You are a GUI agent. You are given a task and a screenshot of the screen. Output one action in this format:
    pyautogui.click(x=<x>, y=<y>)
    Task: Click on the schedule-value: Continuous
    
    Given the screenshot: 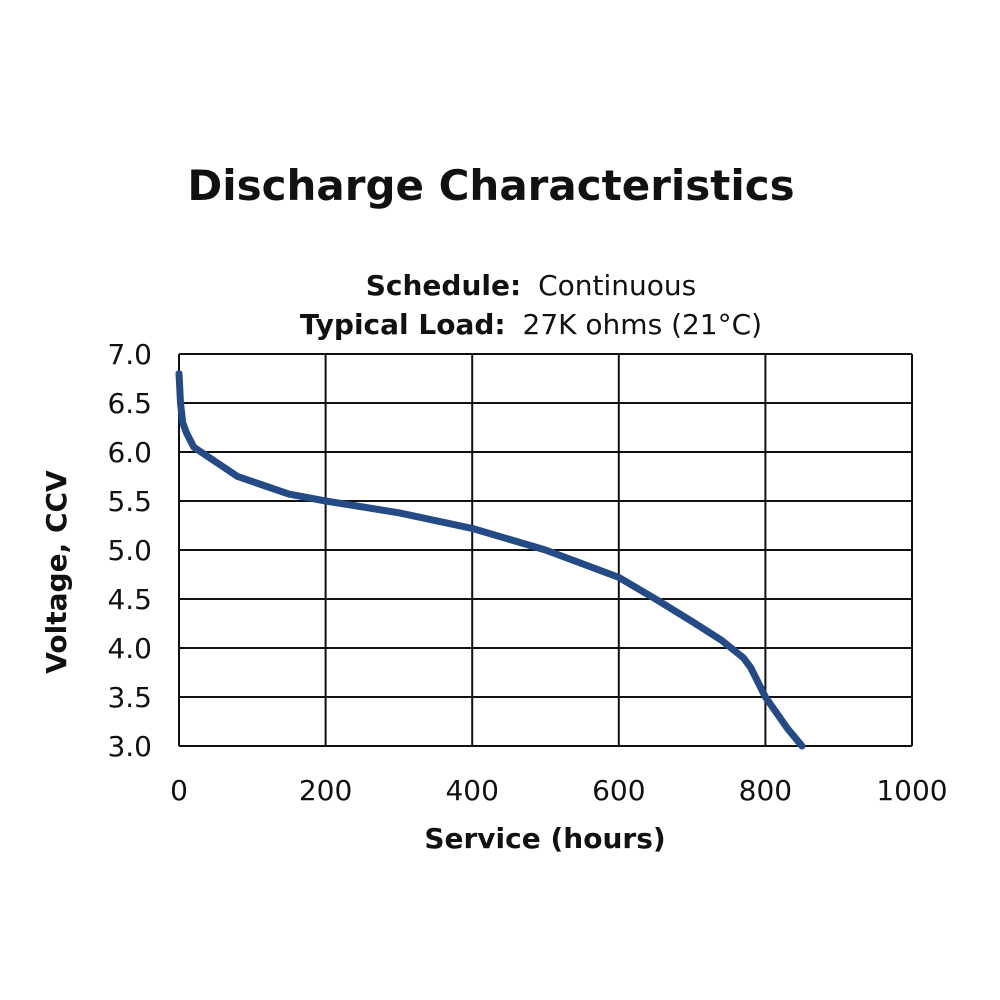 What is the action you would take?
    pyautogui.click(x=617, y=285)
    